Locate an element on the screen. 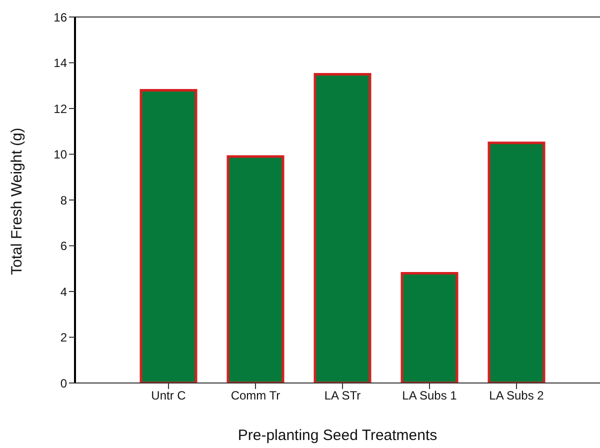 The height and width of the screenshot is (448, 600). y-tick-label: 12 is located at coordinates (61, 109).